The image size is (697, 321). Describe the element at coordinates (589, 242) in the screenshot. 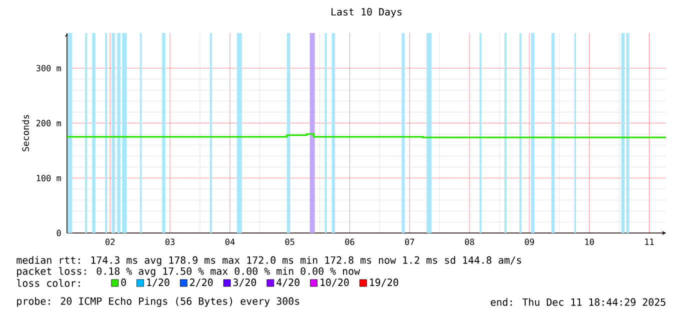

I see `x-tick-label: 10` at that location.